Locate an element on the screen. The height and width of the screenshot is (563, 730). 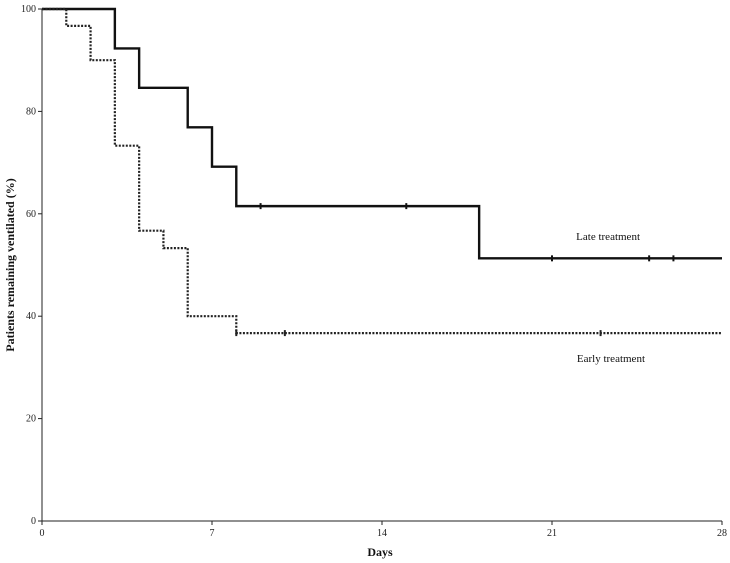
y-tick-label: 100 is located at coordinates (28, 9).